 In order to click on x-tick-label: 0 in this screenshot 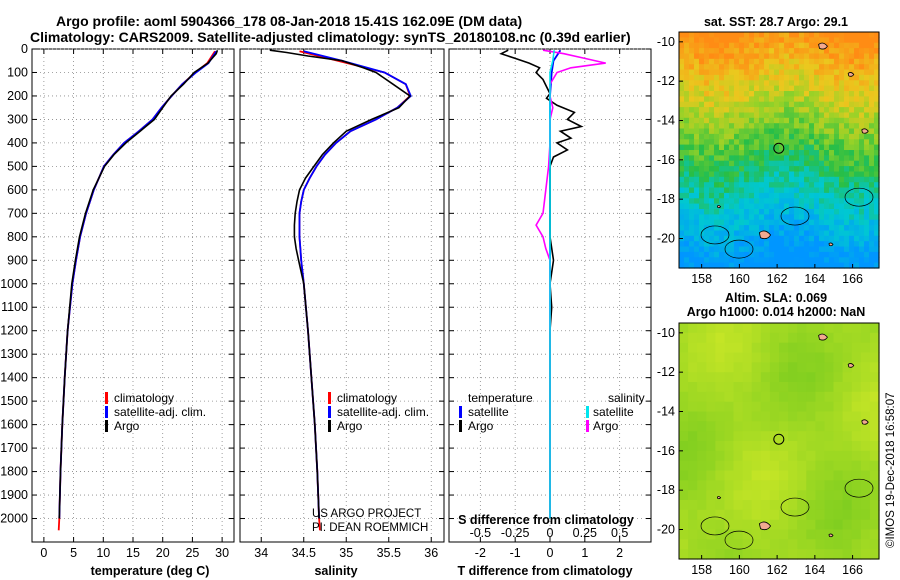, I will do `click(550, 553)`.